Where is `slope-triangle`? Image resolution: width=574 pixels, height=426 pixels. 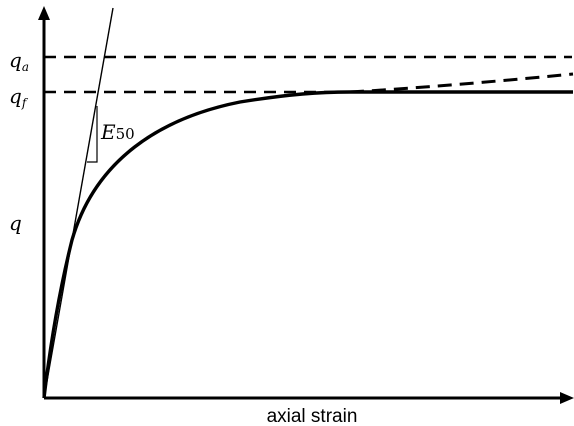 slope-triangle is located at coordinates (92, 134).